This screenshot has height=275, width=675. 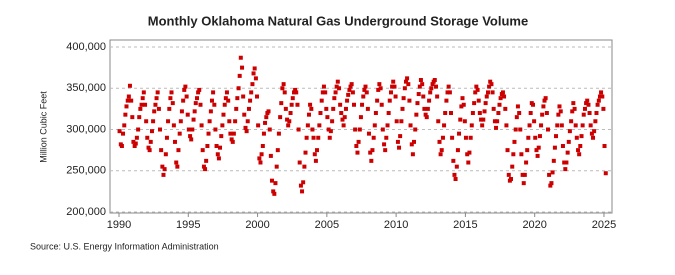 What do you see at coordinates (188, 225) in the screenshot?
I see `x-tick-label: 1995` at bounding box center [188, 225].